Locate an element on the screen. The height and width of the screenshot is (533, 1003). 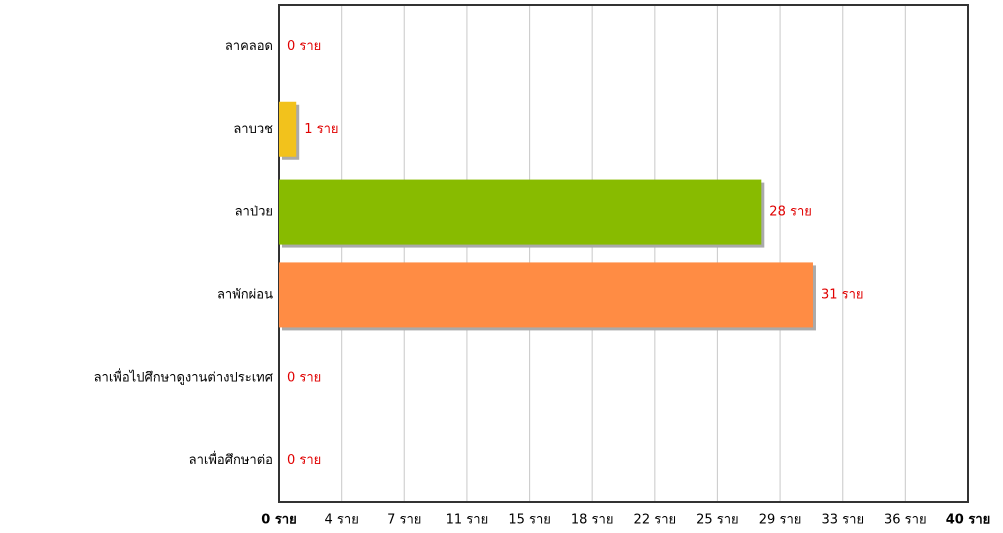
x-tick-label: 4 ราย is located at coordinates (342, 520).